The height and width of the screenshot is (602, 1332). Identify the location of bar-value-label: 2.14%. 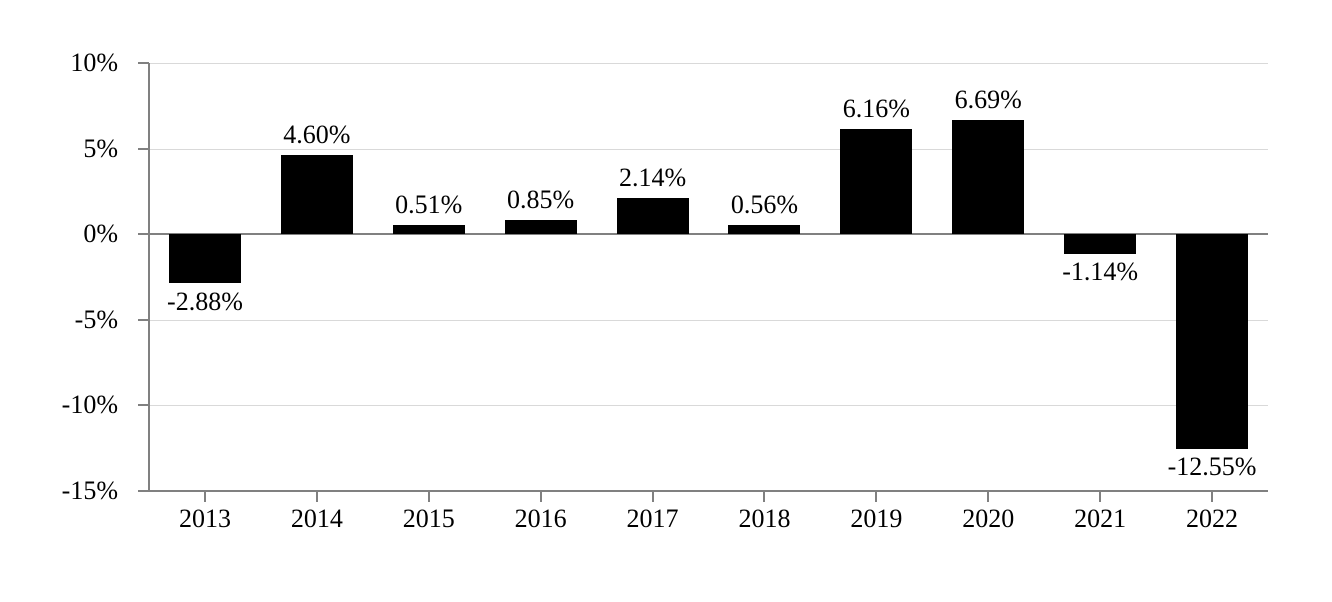
(652, 177).